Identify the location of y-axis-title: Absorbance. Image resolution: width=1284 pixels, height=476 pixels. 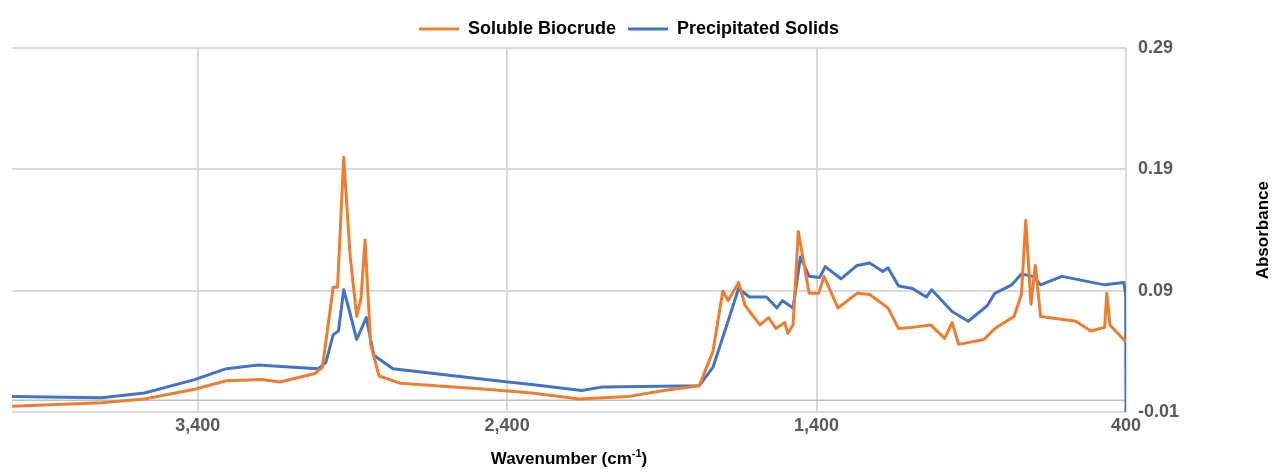
(1262, 230).